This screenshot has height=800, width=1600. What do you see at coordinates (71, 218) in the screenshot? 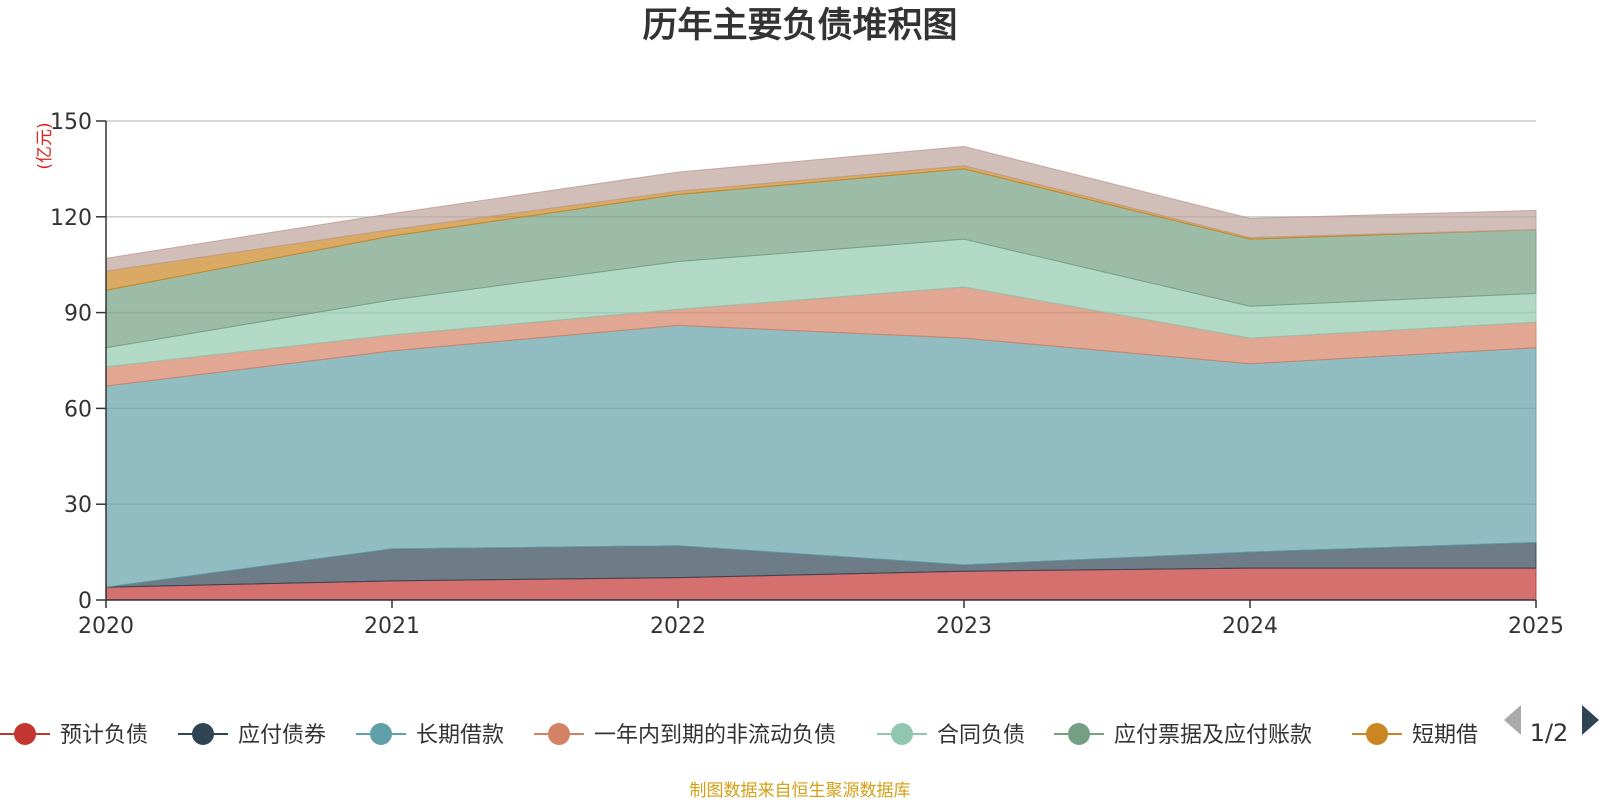
I see `y-tick-label: 120` at bounding box center [71, 218].